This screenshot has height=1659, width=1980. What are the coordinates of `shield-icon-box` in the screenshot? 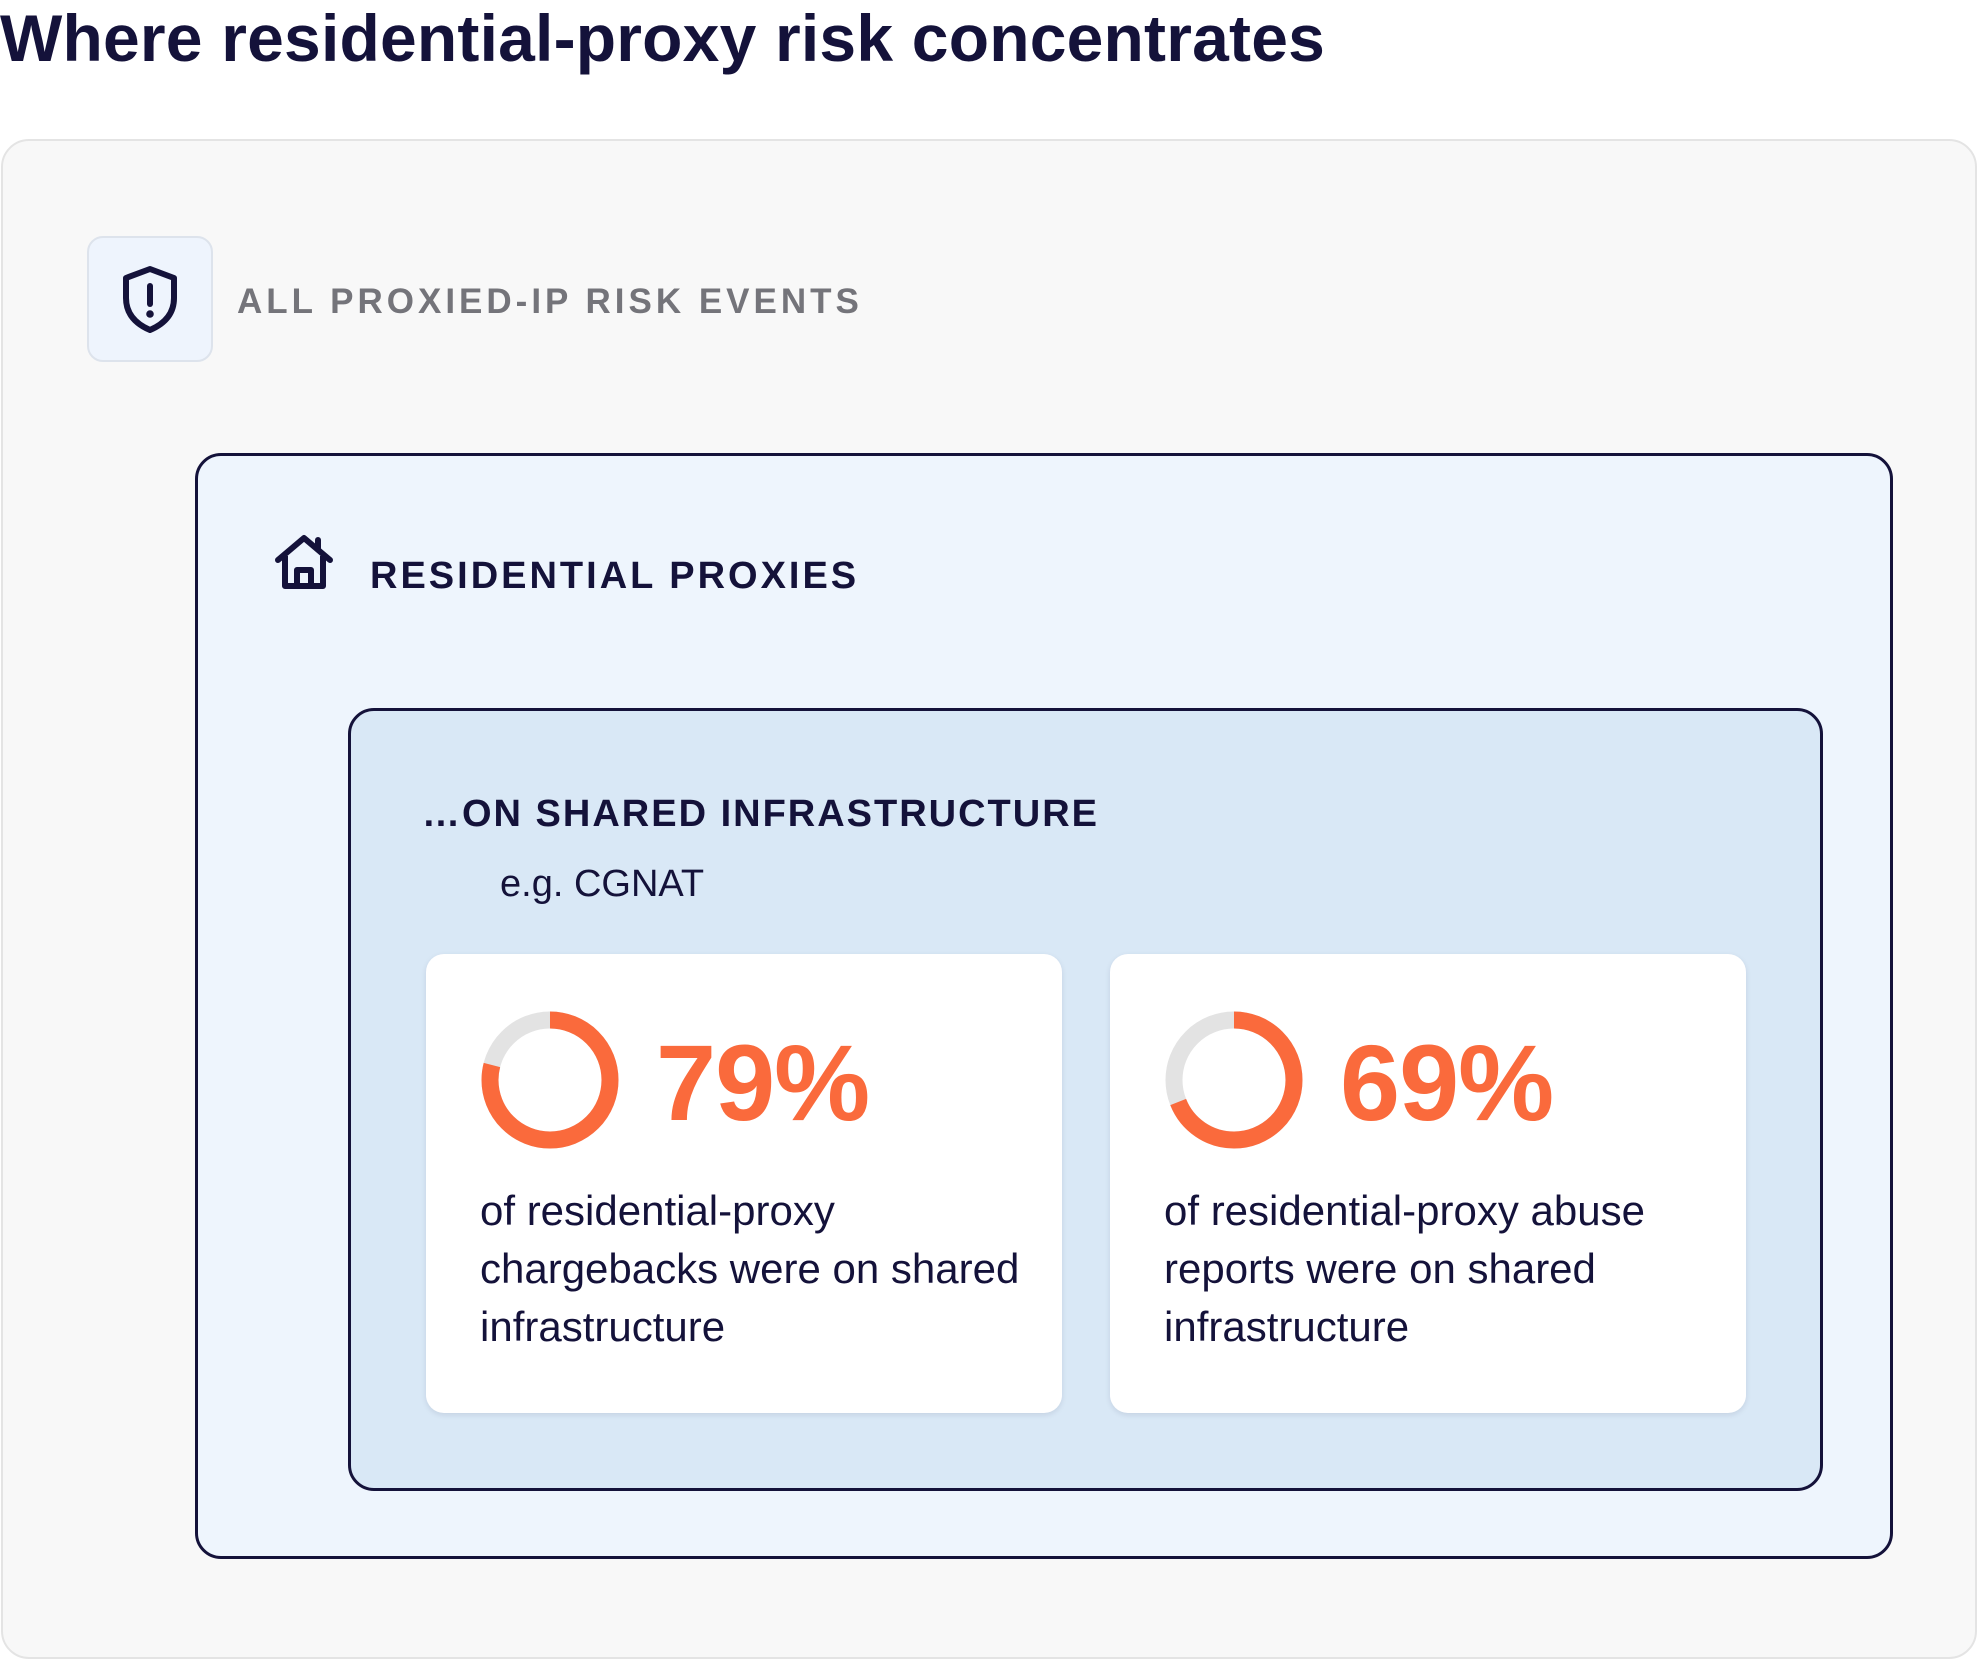 It's located at (150, 299).